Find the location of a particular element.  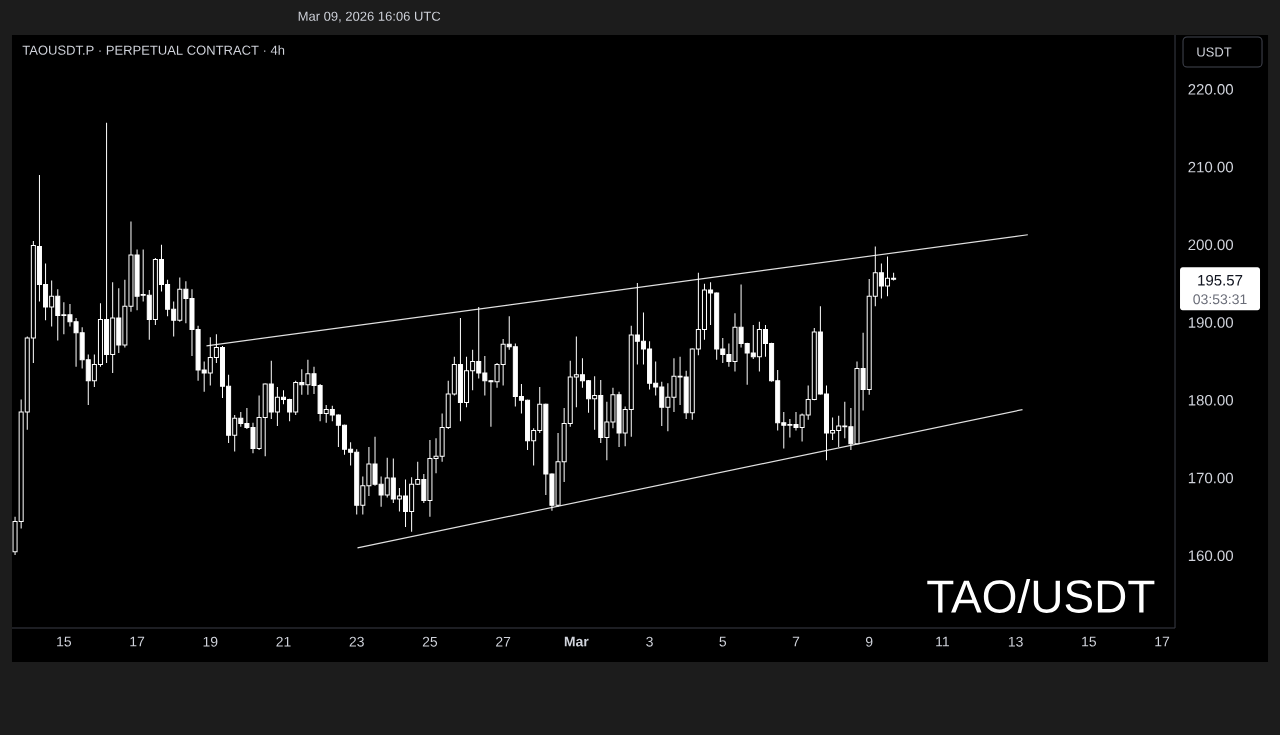

x-tick-label: 23 is located at coordinates (356, 641).